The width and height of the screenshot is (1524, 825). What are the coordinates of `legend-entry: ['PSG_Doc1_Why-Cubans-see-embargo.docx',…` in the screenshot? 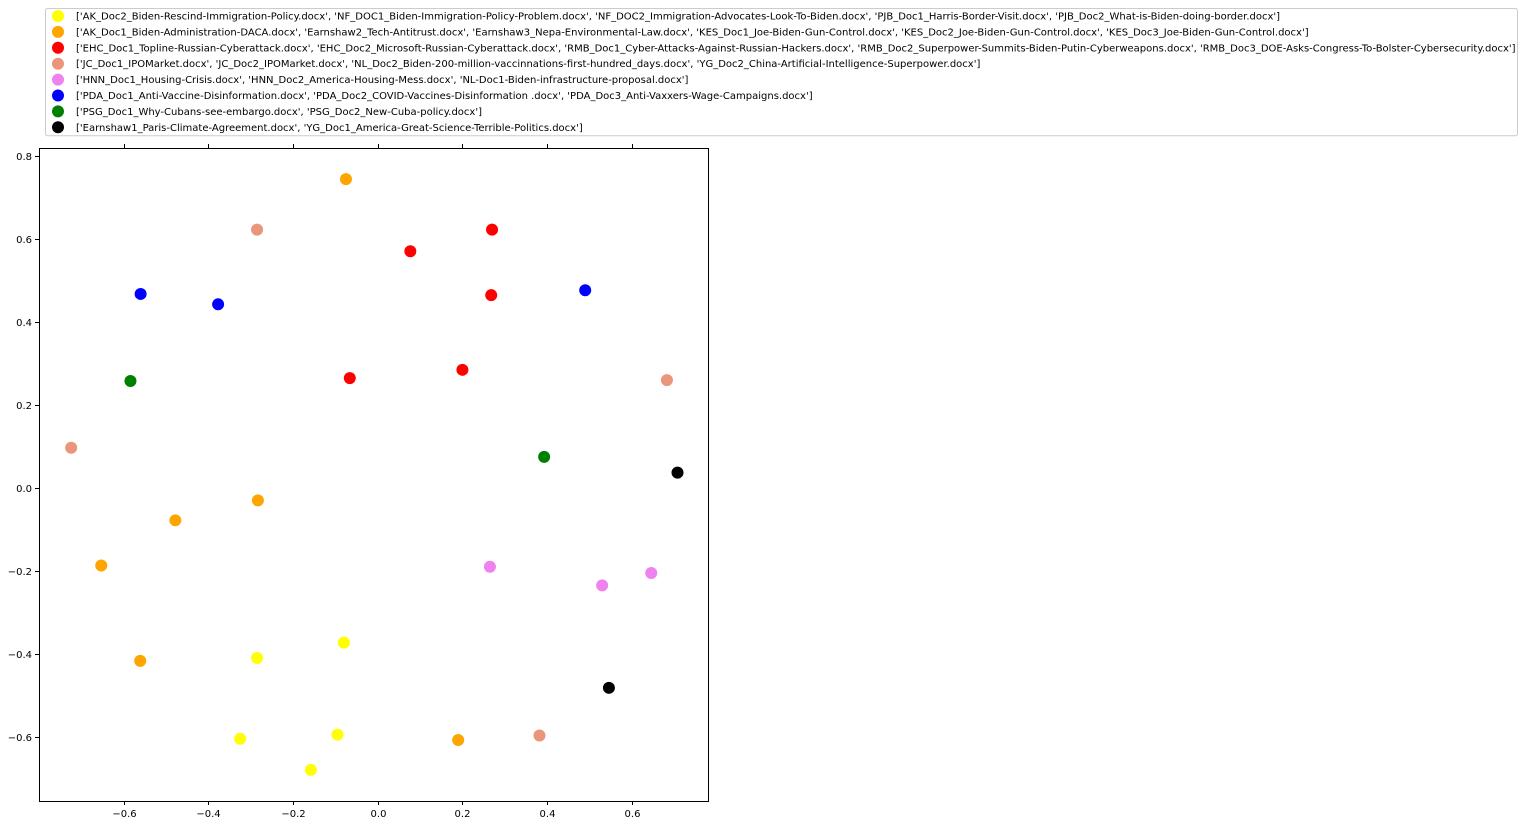 It's located at (279, 112).